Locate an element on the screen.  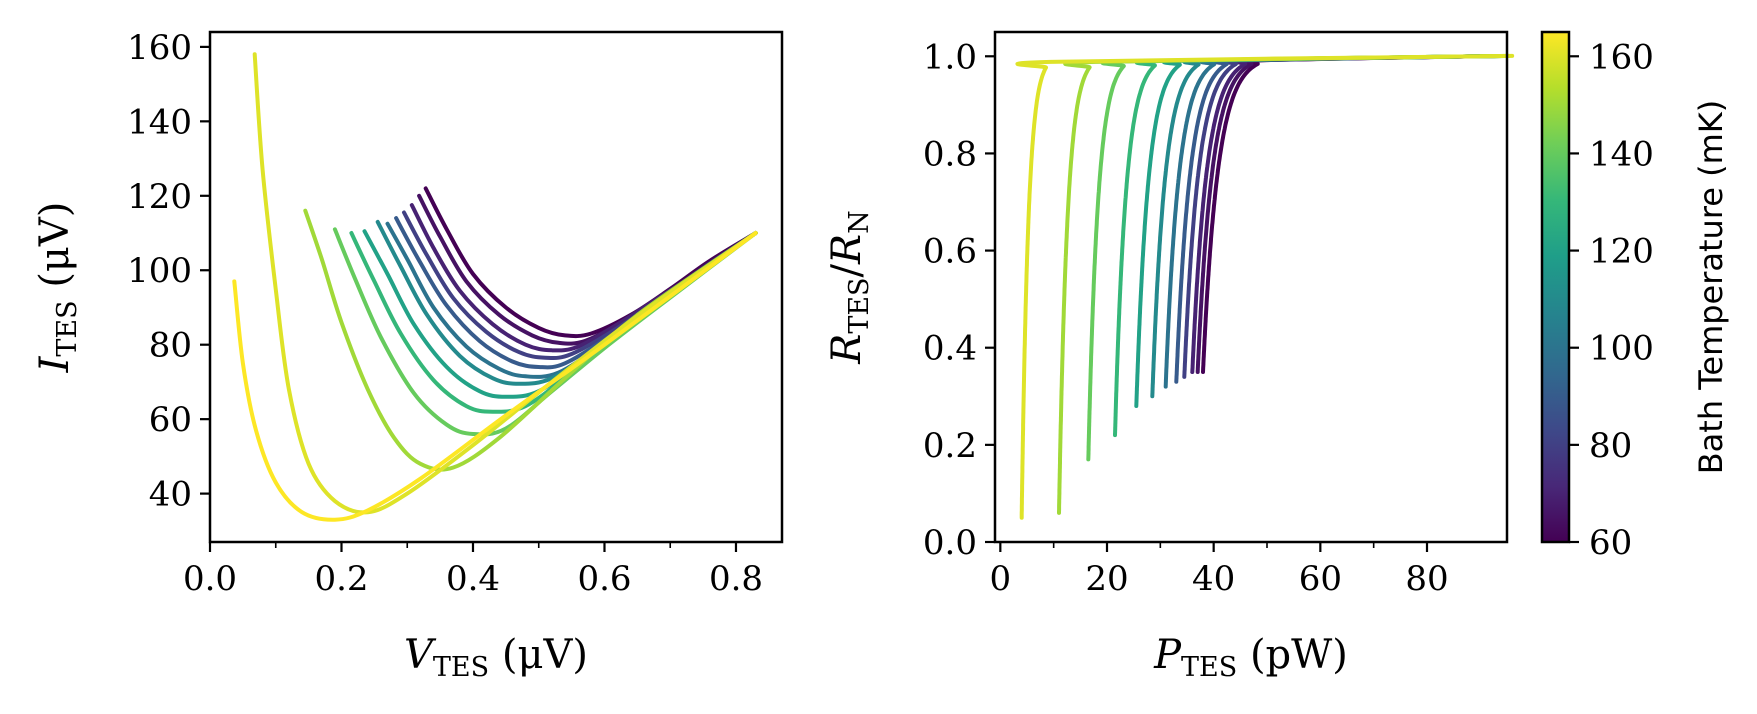
colorbar-tick-label: 140 is located at coordinates (1621, 154).